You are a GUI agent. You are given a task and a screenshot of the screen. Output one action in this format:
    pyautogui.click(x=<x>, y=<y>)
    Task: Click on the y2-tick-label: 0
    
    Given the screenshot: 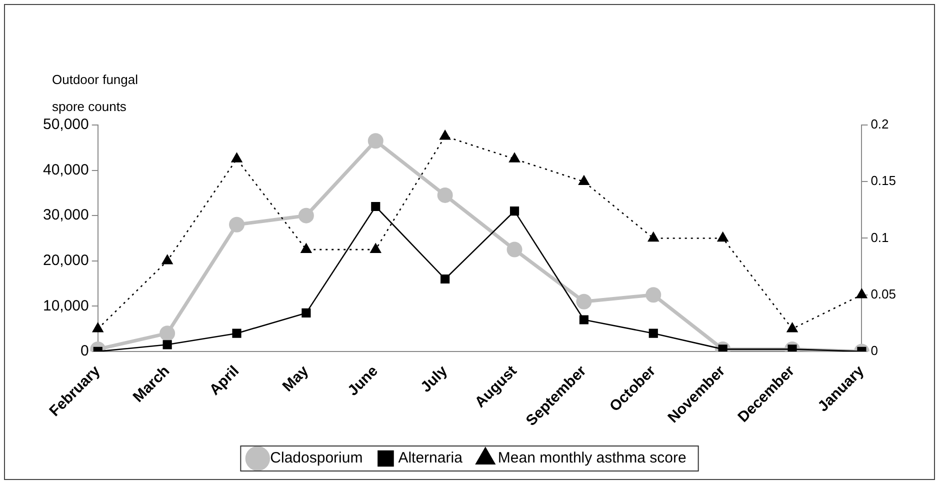 What is the action you would take?
    pyautogui.click(x=874, y=350)
    